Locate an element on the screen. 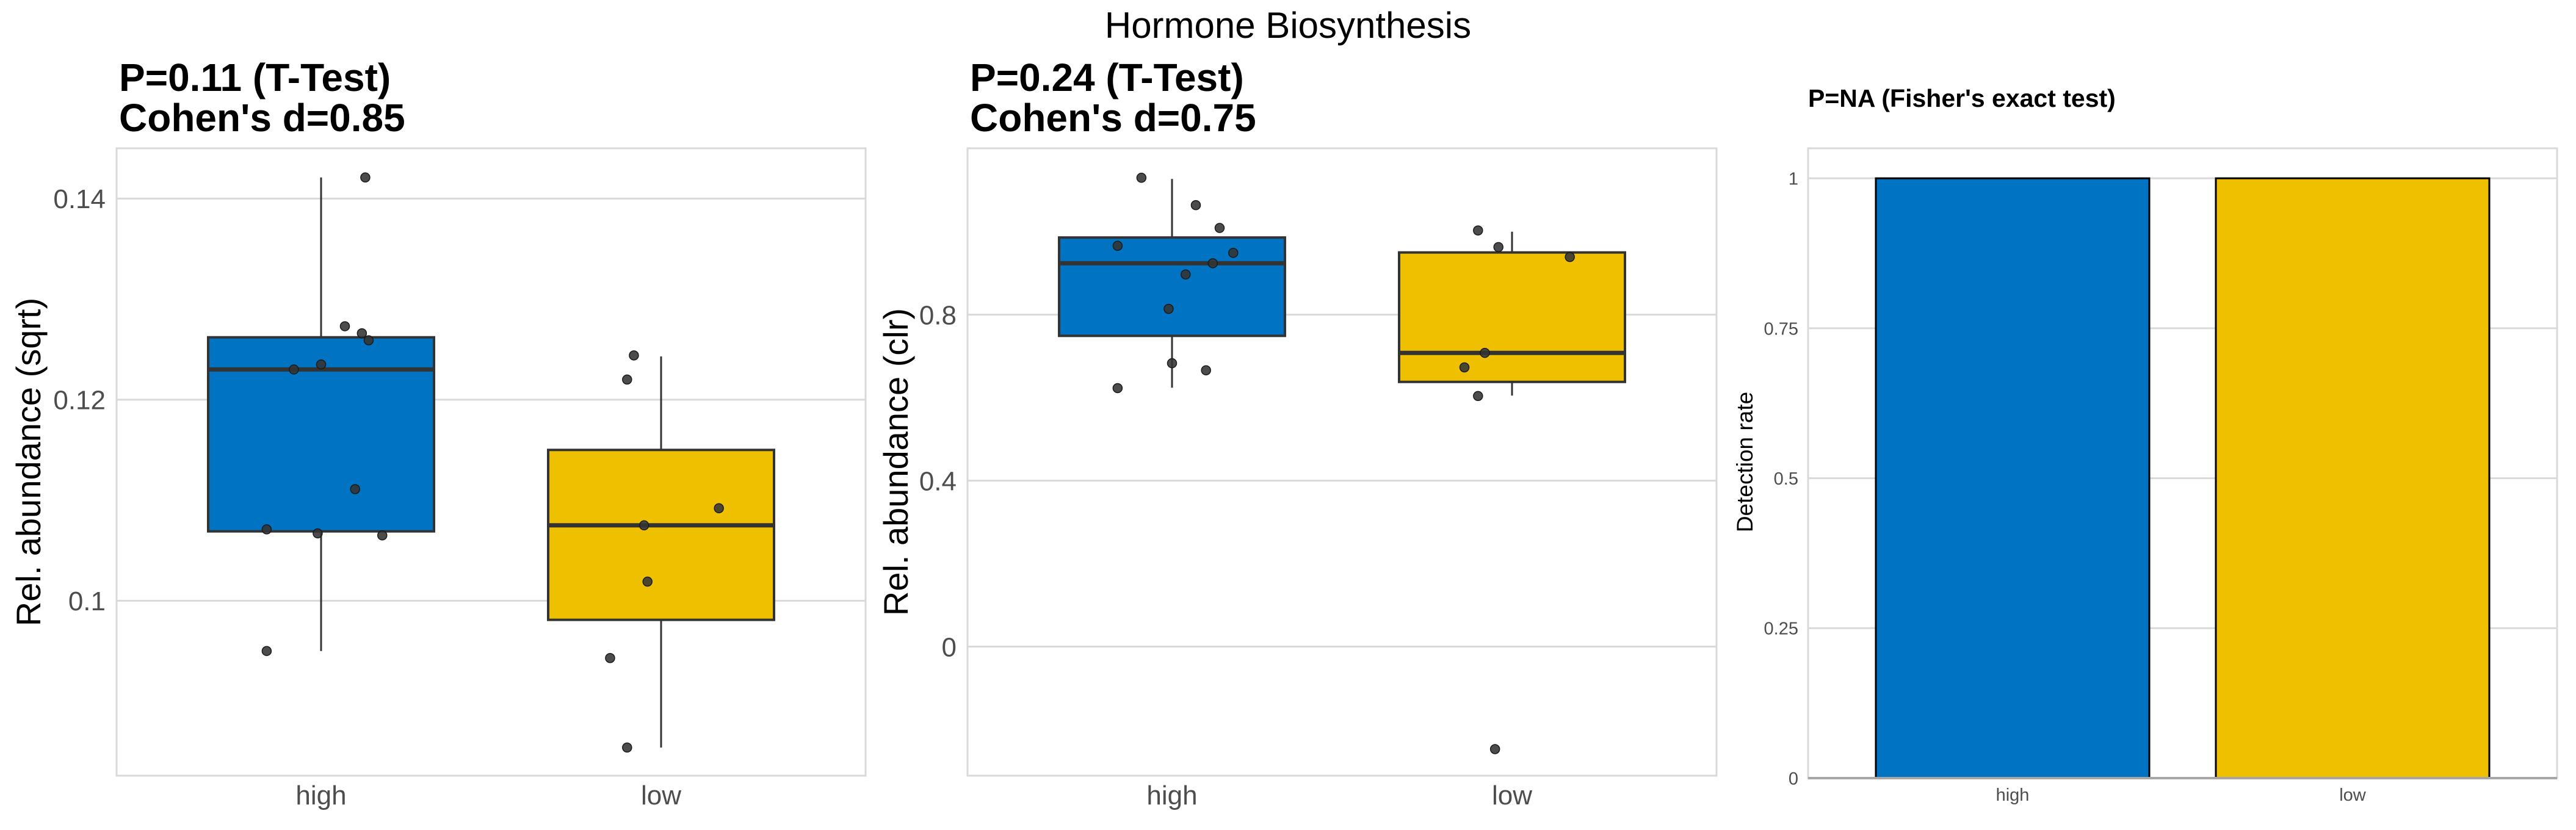 The width and height of the screenshot is (2576, 830). y-tick-labels: 0.1 0.12 0.14 is located at coordinates (79, 400).